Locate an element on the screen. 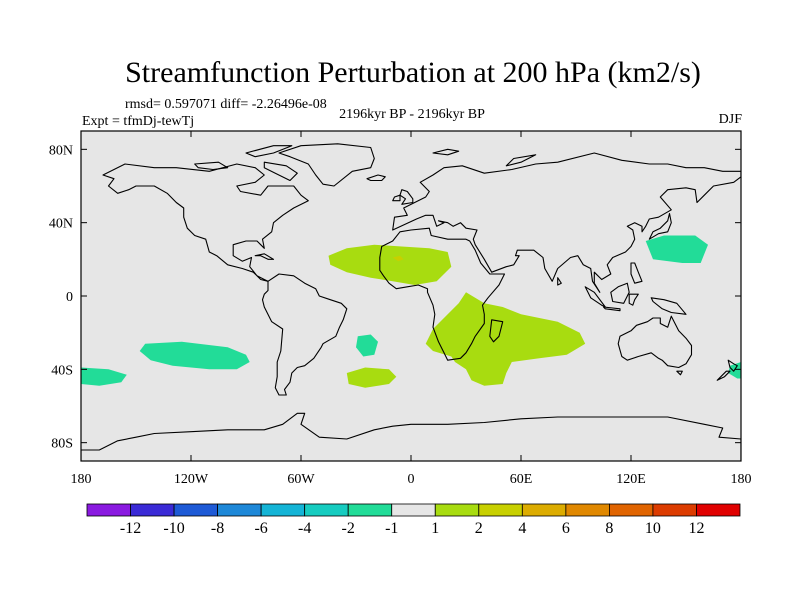  coastline-sulawesi is located at coordinates (633, 299).